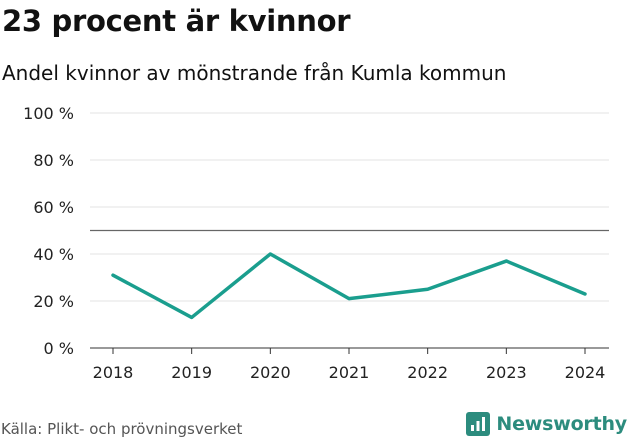 The width and height of the screenshot is (631, 439). Describe the element at coordinates (48, 113) in the screenshot. I see `y-tick-label: 100 %` at that location.